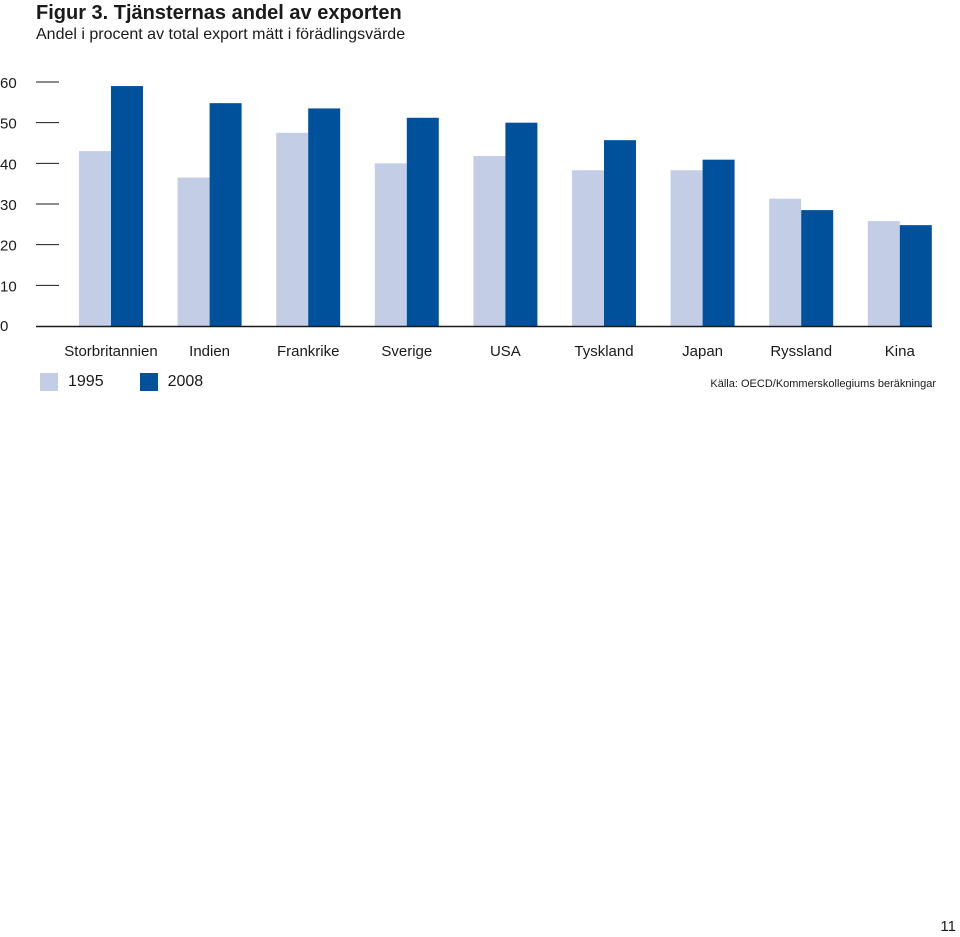 The width and height of the screenshot is (960, 937). What do you see at coordinates (225, 214) in the screenshot?
I see `bar-indien-2008` at bounding box center [225, 214].